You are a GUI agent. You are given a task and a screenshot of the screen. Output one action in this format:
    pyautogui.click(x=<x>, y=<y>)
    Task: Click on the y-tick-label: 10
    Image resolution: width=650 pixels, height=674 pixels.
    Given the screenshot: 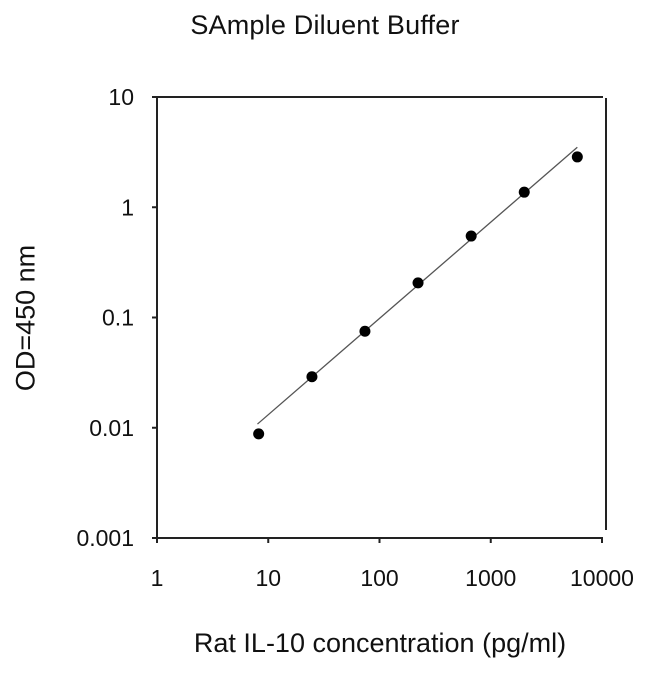 What is the action you would take?
    pyautogui.click(x=121, y=97)
    